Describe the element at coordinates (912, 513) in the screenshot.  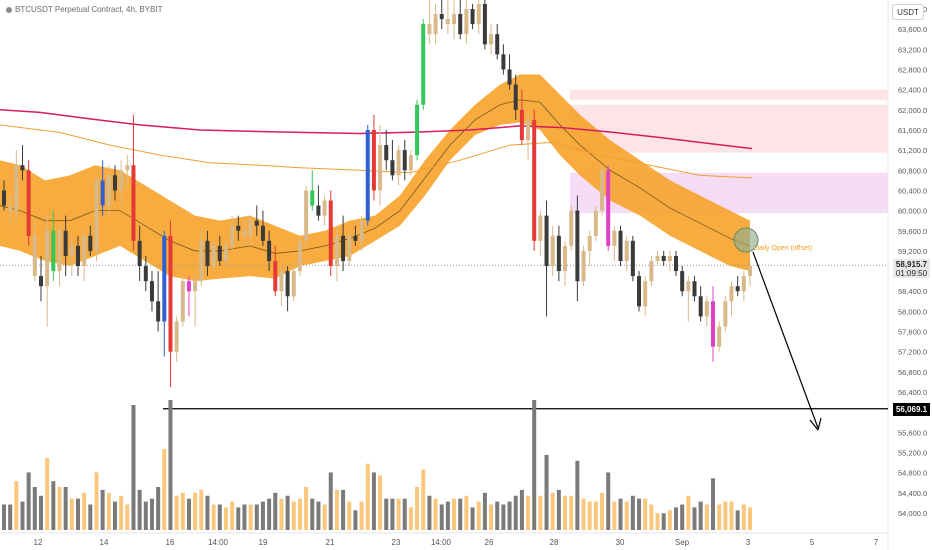
I see `price-tick-label: 54,000.0` at that location.